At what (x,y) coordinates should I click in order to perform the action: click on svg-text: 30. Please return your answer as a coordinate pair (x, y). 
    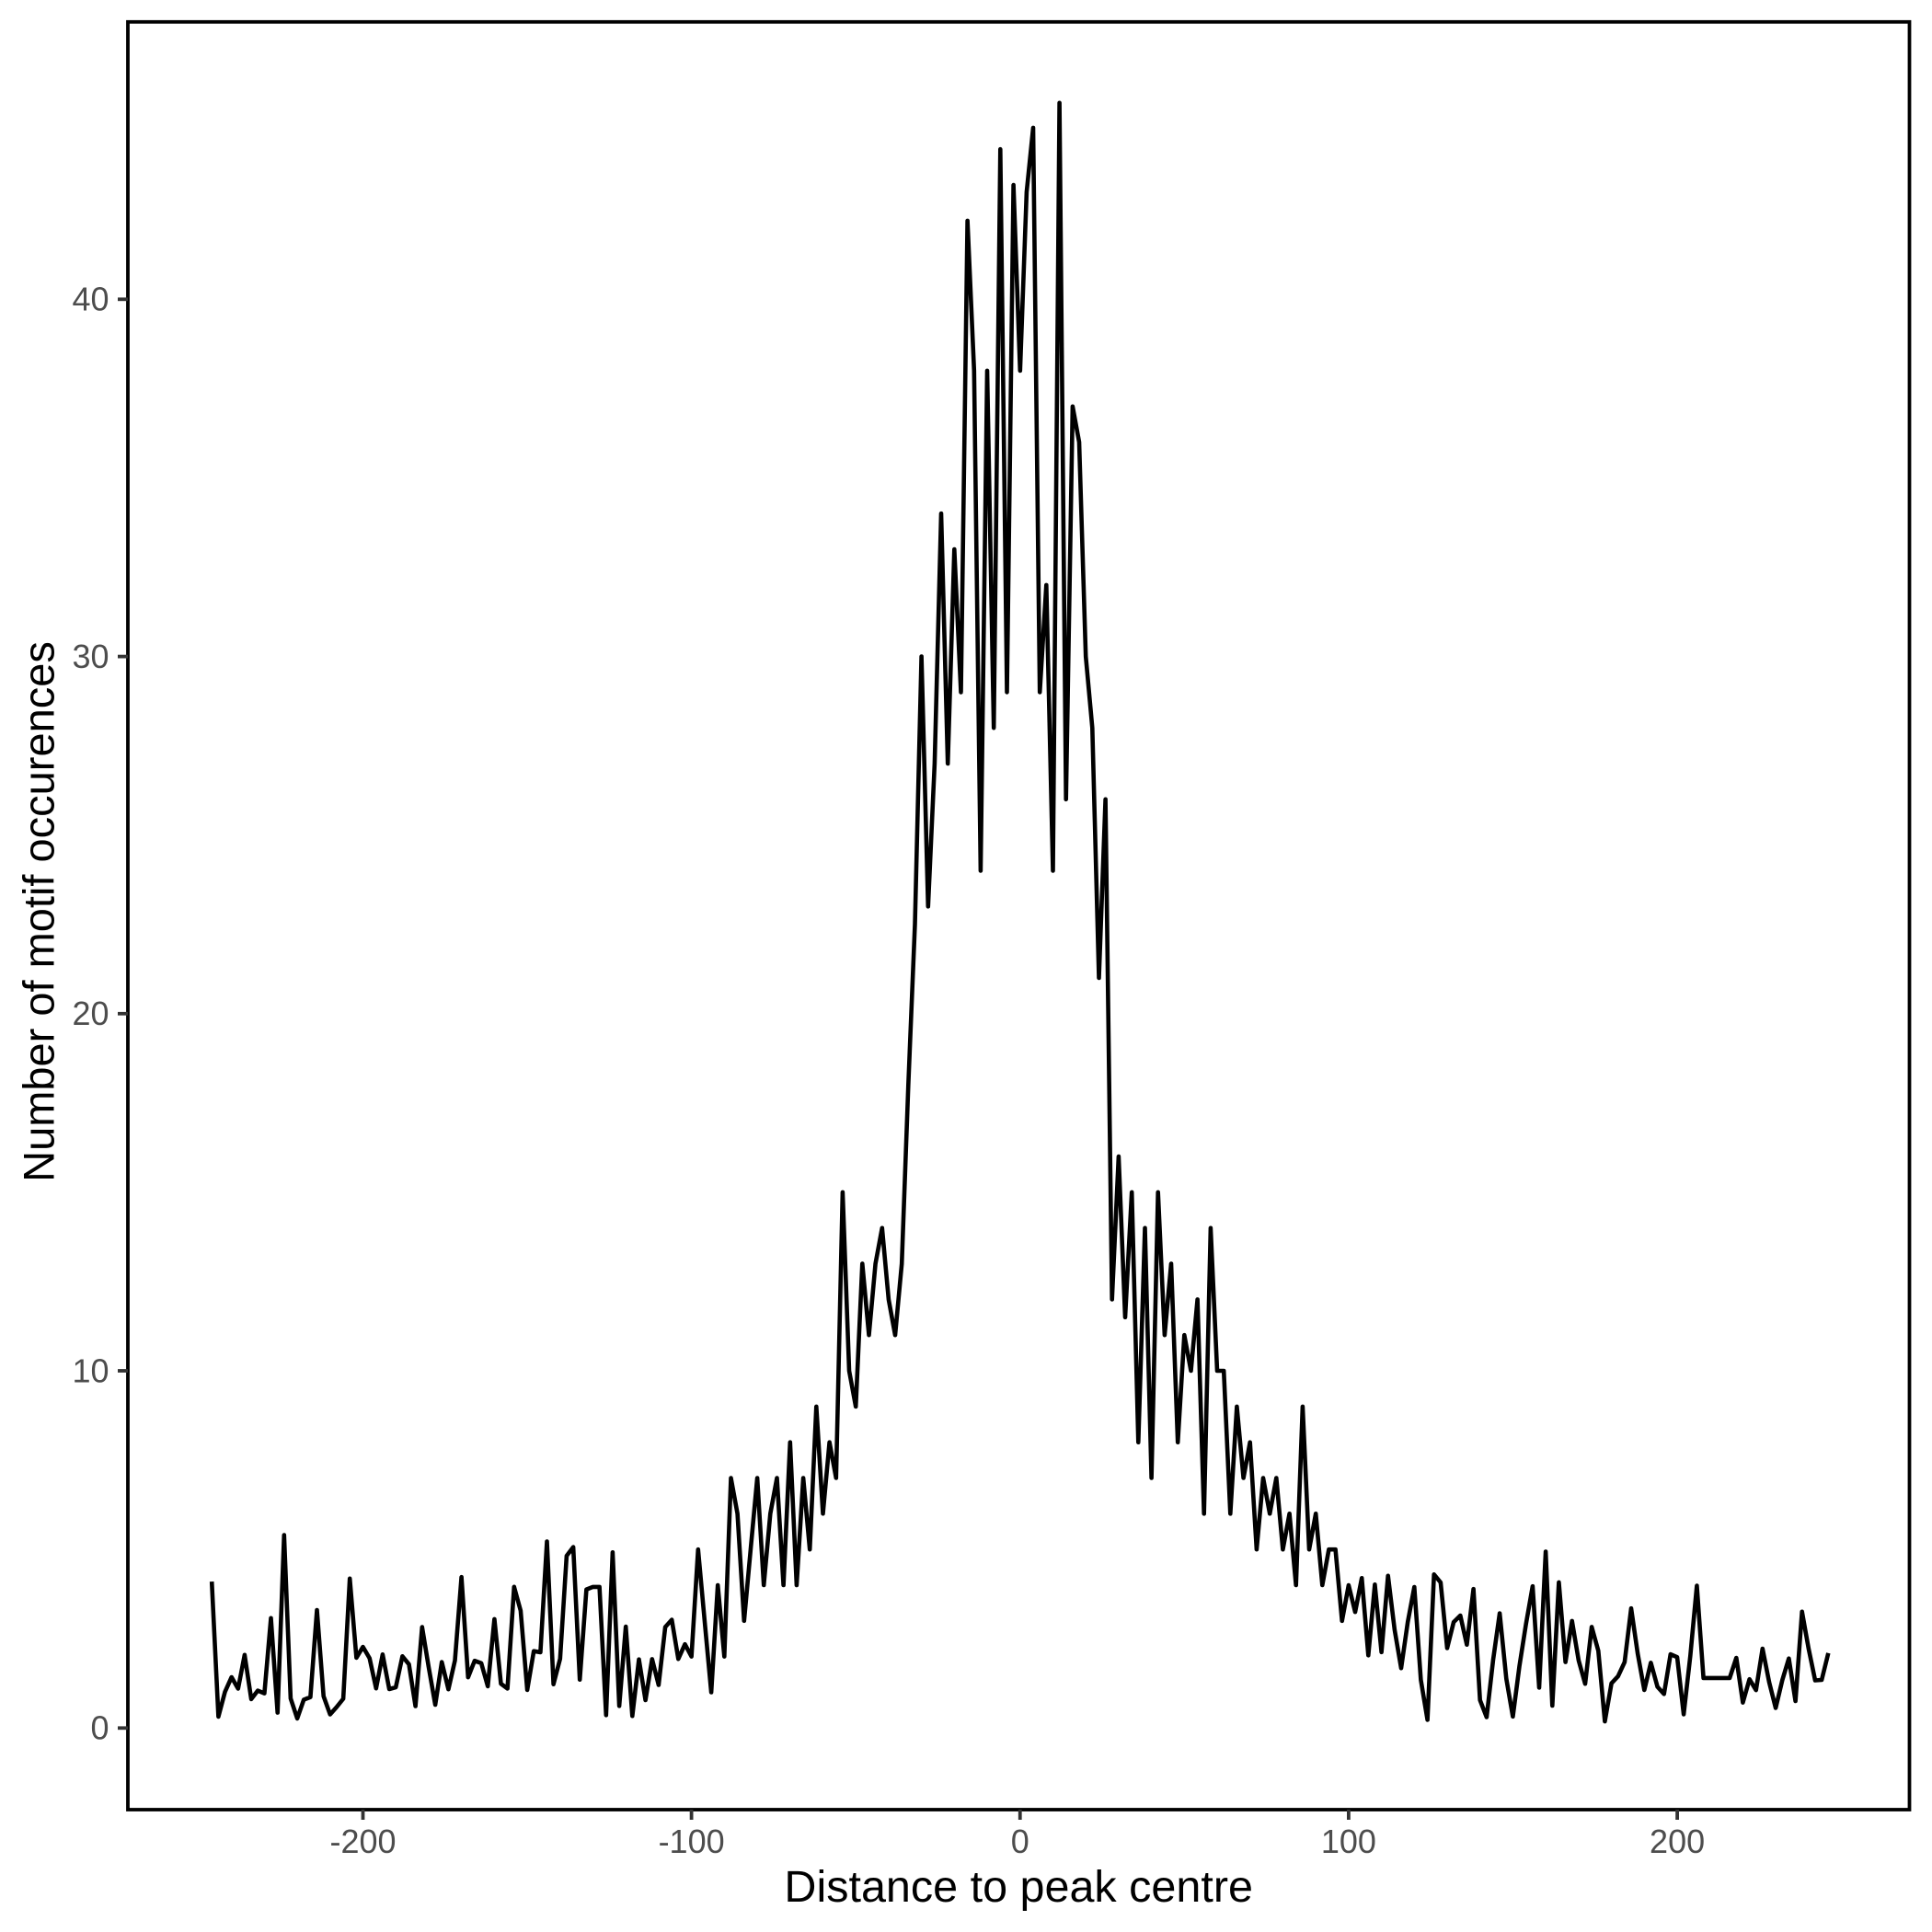
    Looking at the image, I should click on (90, 656).